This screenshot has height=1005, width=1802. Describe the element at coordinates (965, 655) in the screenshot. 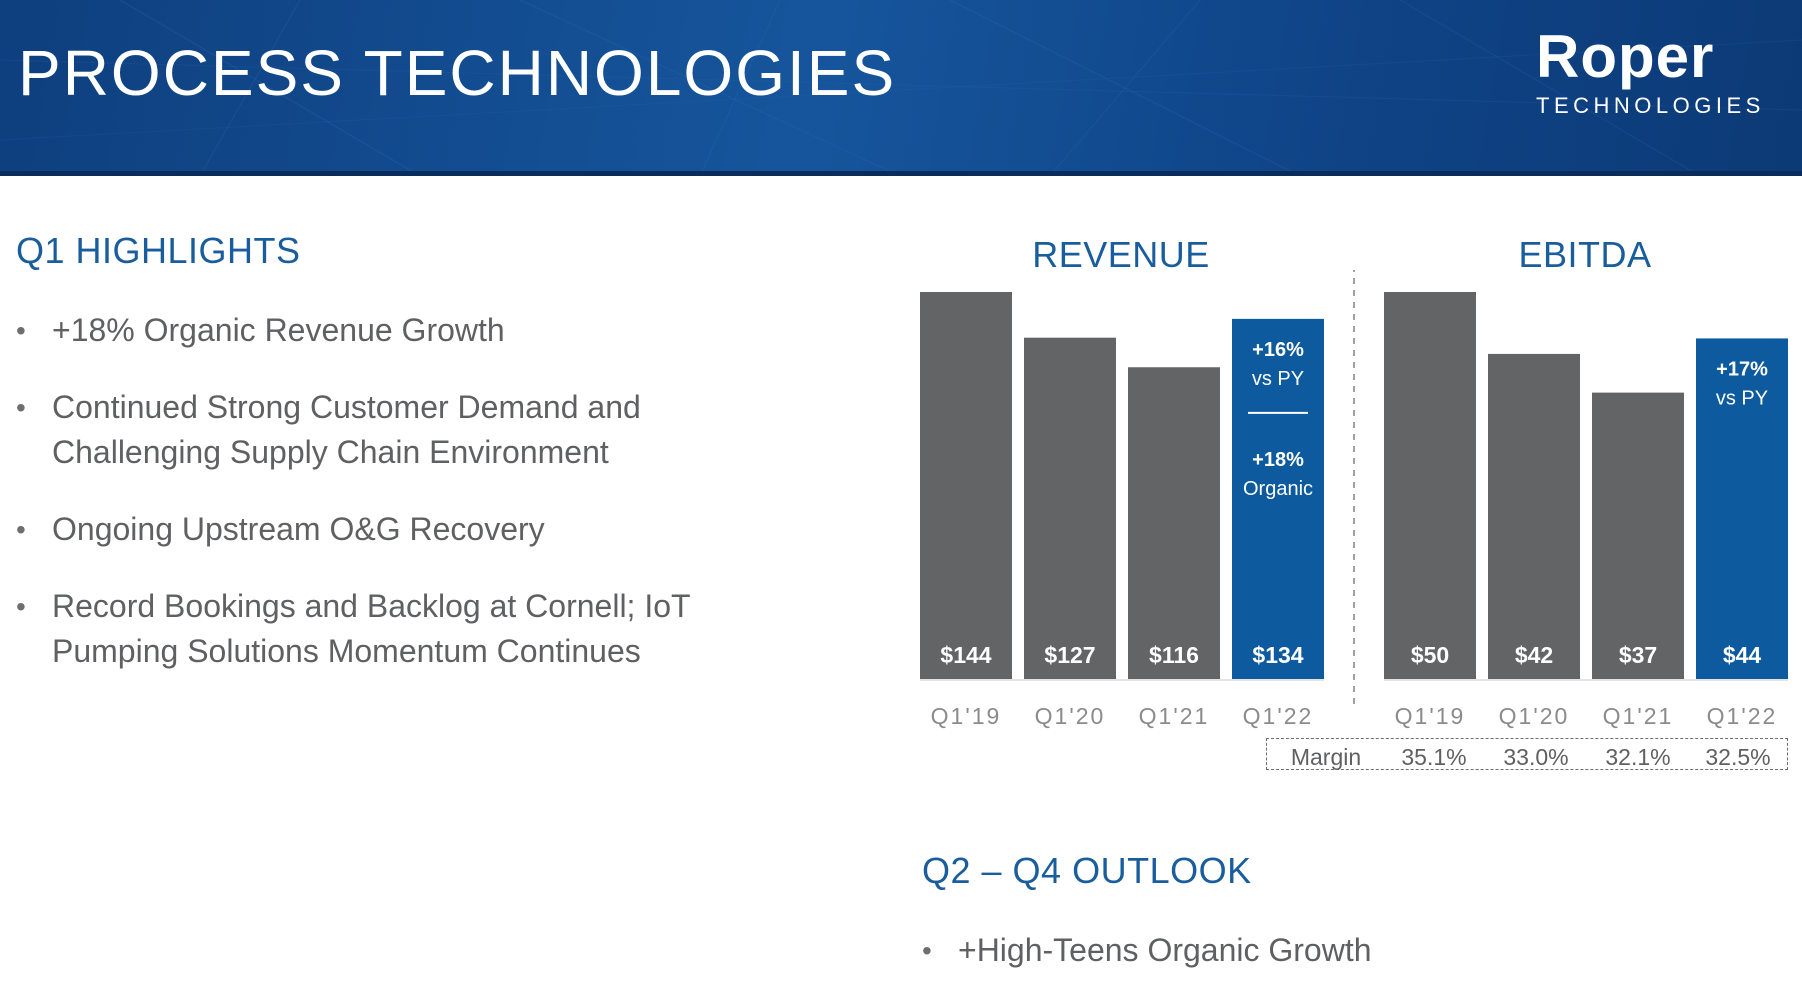

I see `revenue-bar-value-label: $144` at that location.